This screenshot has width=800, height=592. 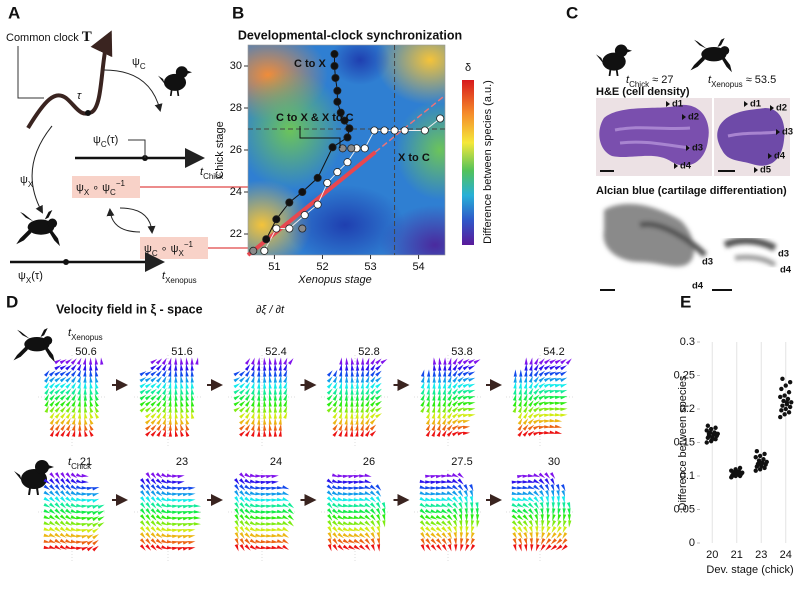 I want to click on psi-x-tau-label: ψX(τ), so click(x=30, y=277).